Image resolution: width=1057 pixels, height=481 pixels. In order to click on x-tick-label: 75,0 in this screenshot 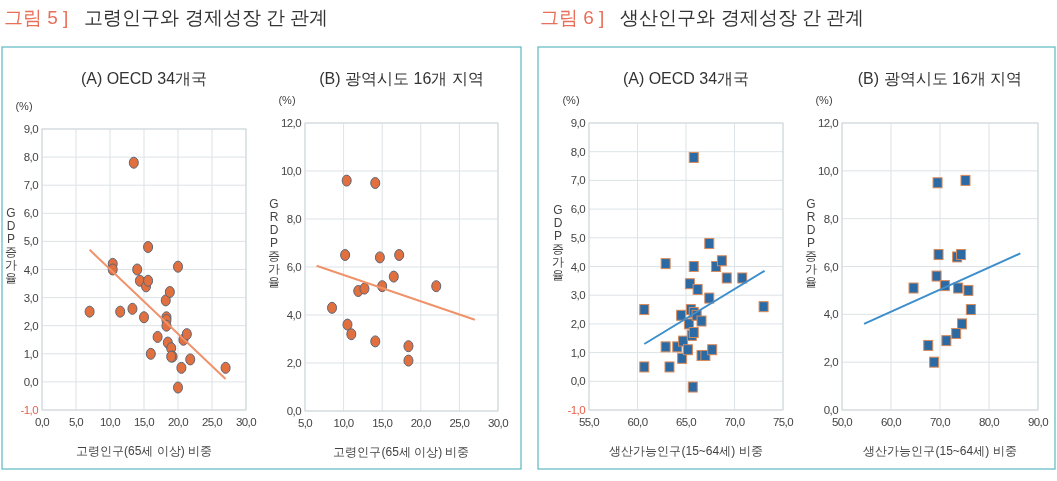, I will do `click(783, 422)`.